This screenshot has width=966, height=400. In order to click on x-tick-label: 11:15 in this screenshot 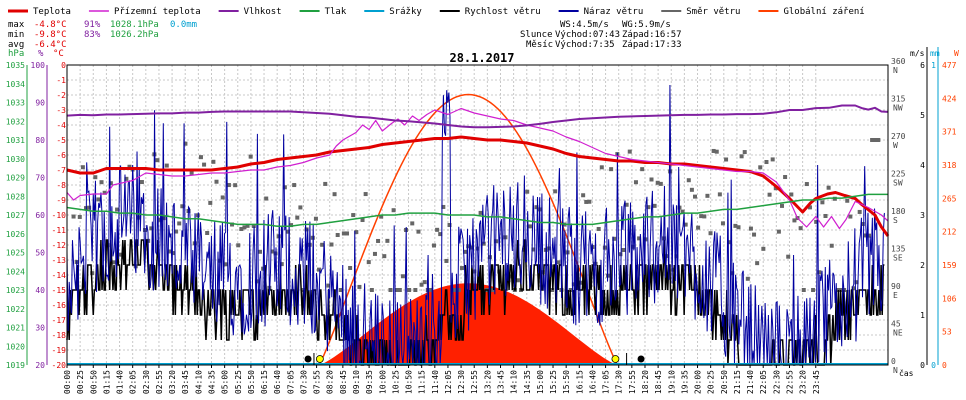, I will do `click(422, 382)`.